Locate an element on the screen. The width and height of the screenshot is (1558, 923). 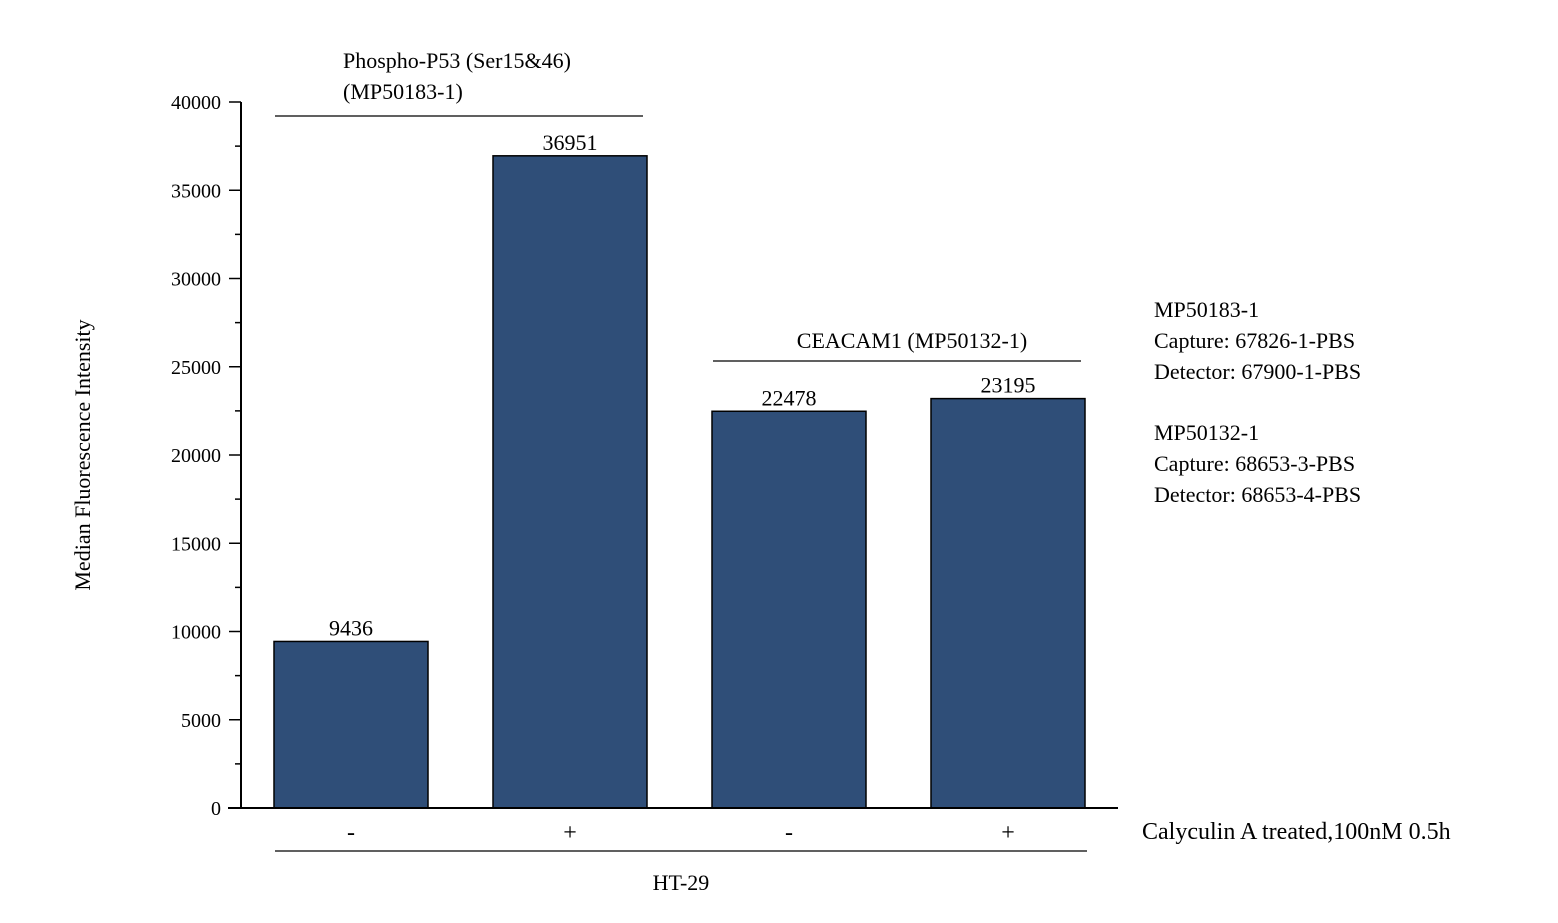
note-1-line-0: MP50132-1 is located at coordinates (1206, 432).